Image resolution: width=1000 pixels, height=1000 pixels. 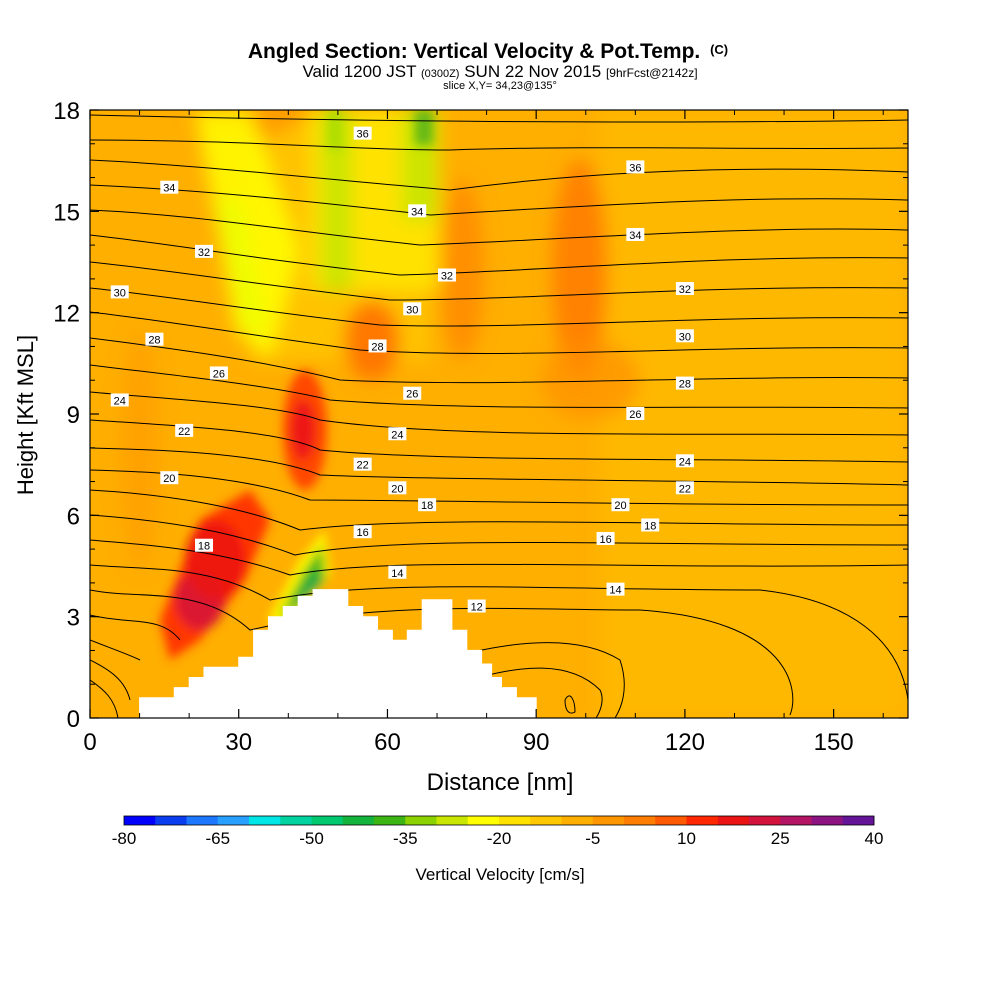 What do you see at coordinates (359, 71) in the screenshot?
I see `valid-time: Valid 1200 JST` at bounding box center [359, 71].